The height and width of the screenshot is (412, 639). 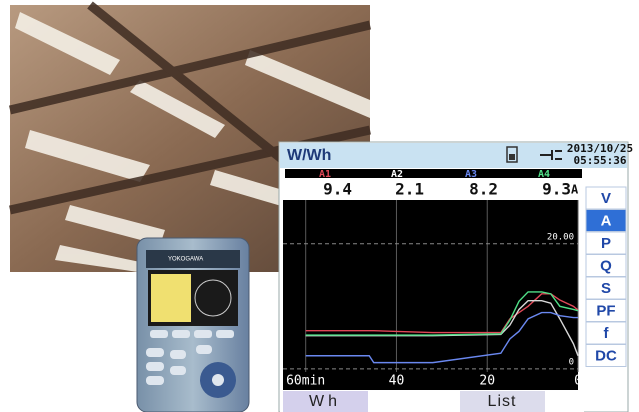 I want to click on channel-name: A4, so click(x=544, y=174).